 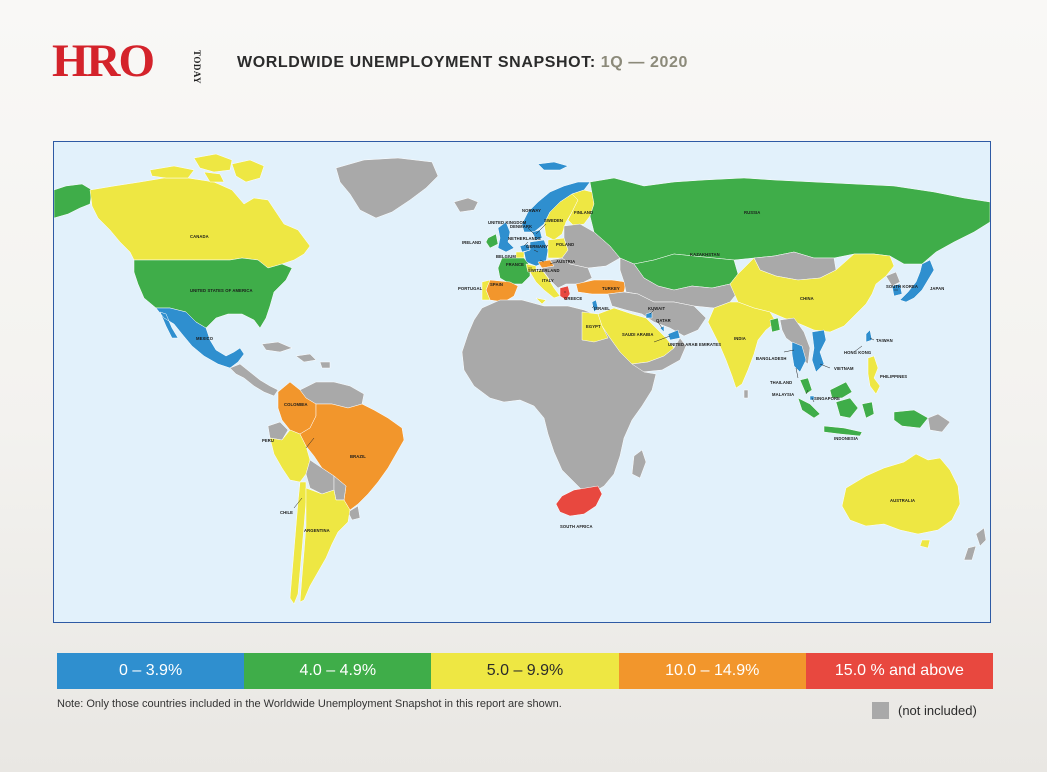 What do you see at coordinates (520, 255) in the screenshot?
I see `country-belgium` at bounding box center [520, 255].